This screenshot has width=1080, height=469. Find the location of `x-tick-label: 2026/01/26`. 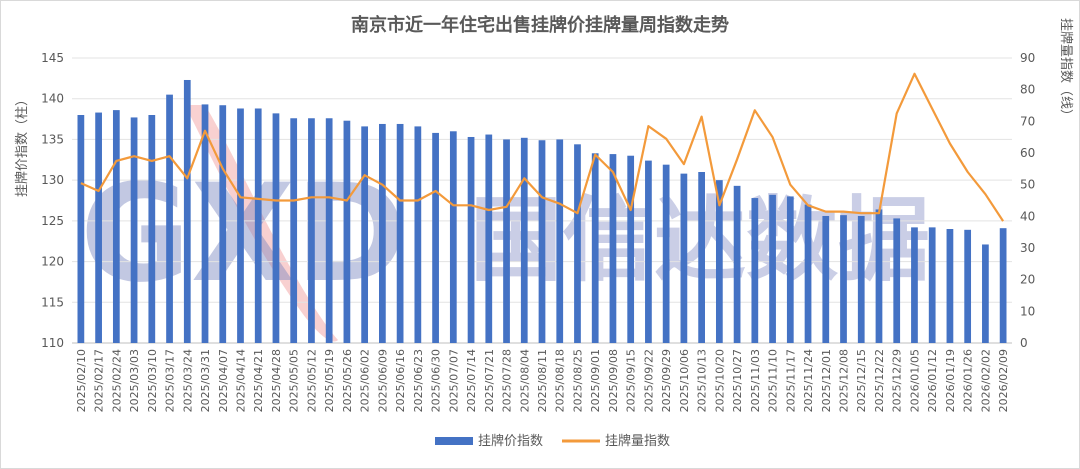

x-tick-label: 2026/01/26 is located at coordinates (968, 380).